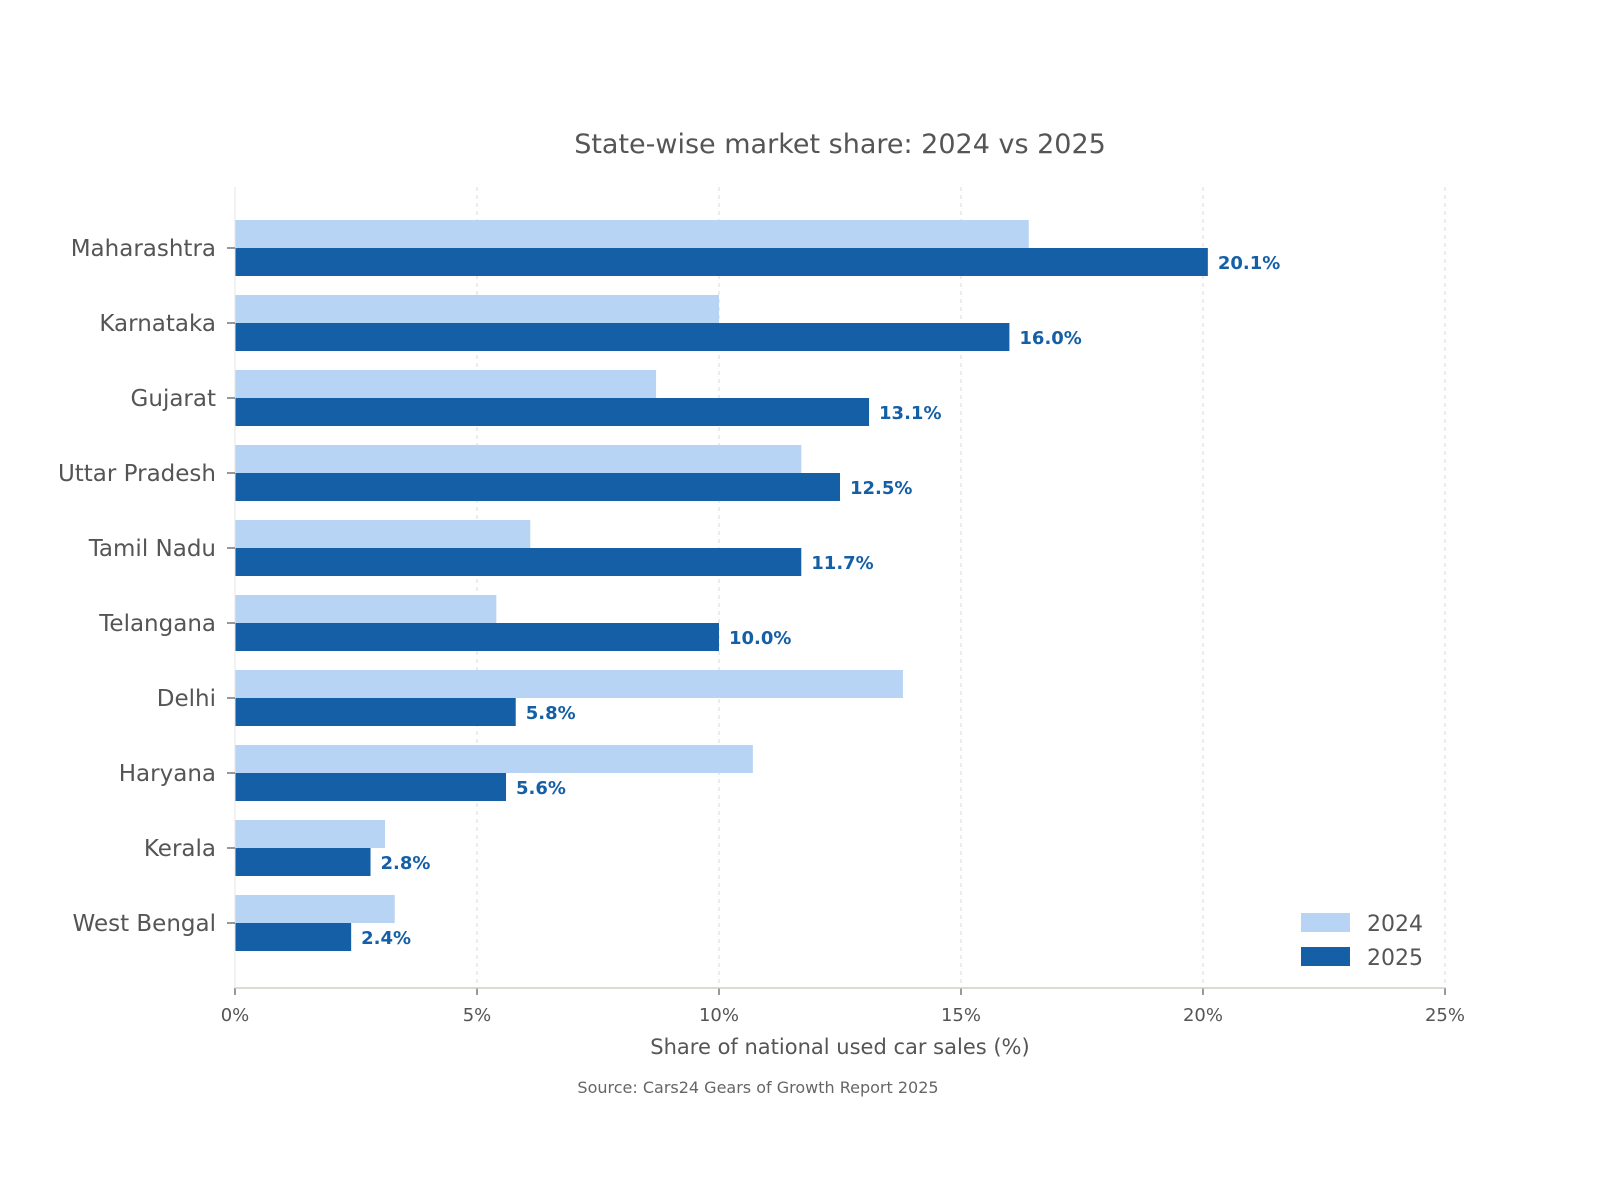  What do you see at coordinates (144, 924) in the screenshot?
I see `y-tick-label: West Bengal` at bounding box center [144, 924].